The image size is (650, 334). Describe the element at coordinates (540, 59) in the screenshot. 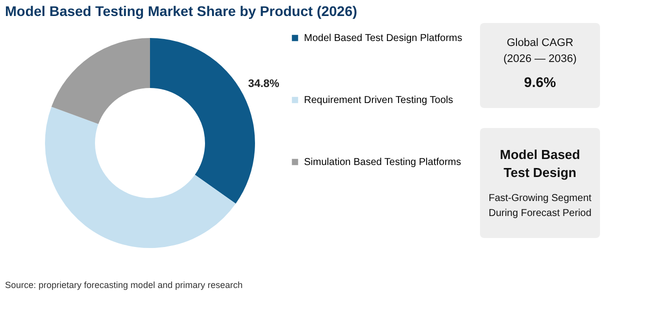

I see `text: (2026 — 2036)` at that location.